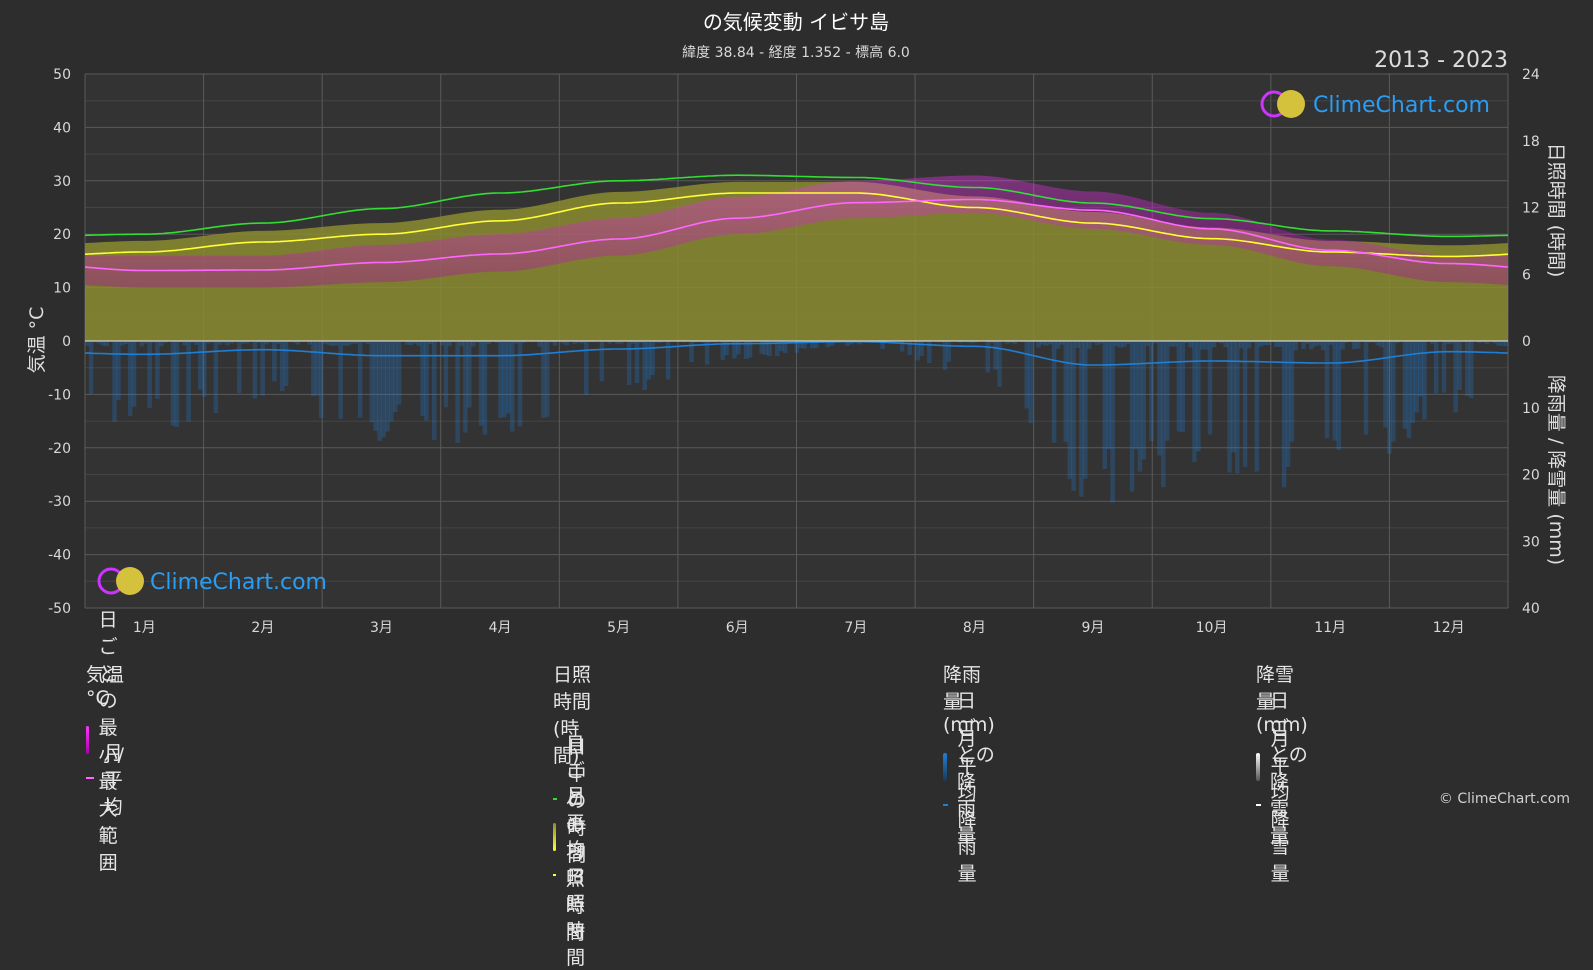  What do you see at coordinates (1401, 105) in the screenshot?
I see `logo-text: ClimeChart.com` at bounding box center [1401, 105].